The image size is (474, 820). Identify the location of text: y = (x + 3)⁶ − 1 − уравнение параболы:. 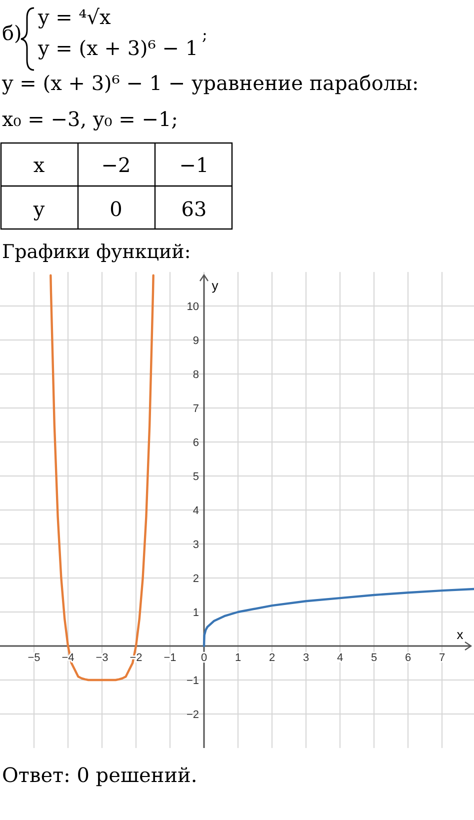
(210, 83).